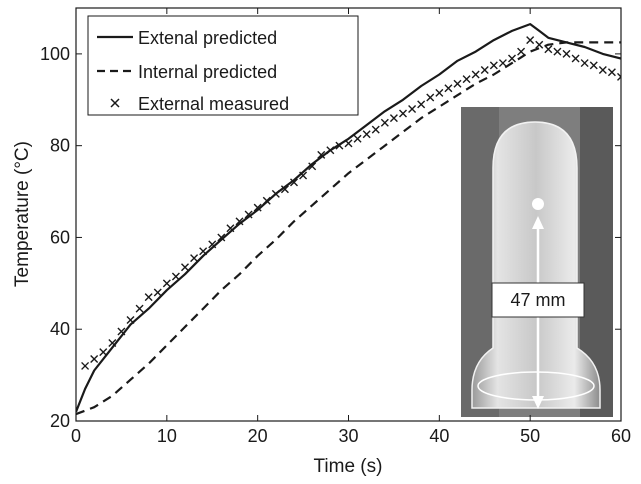 Image resolution: width=641 pixels, height=484 pixels. Describe the element at coordinates (207, 38) in the screenshot. I see `legend-label-extenal-predicted: Extenal predicted` at that location.